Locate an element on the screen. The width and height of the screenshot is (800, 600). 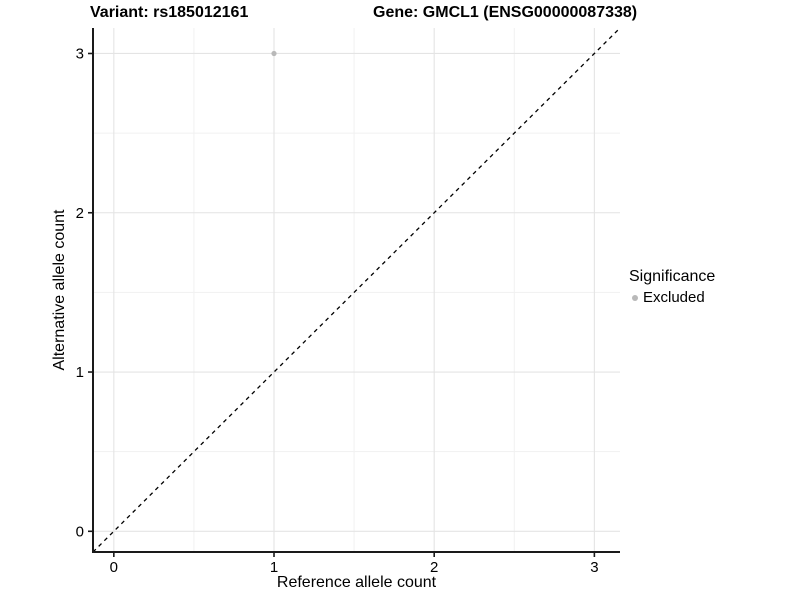
legend-item-excluded: Excluded is located at coordinates (672, 297).